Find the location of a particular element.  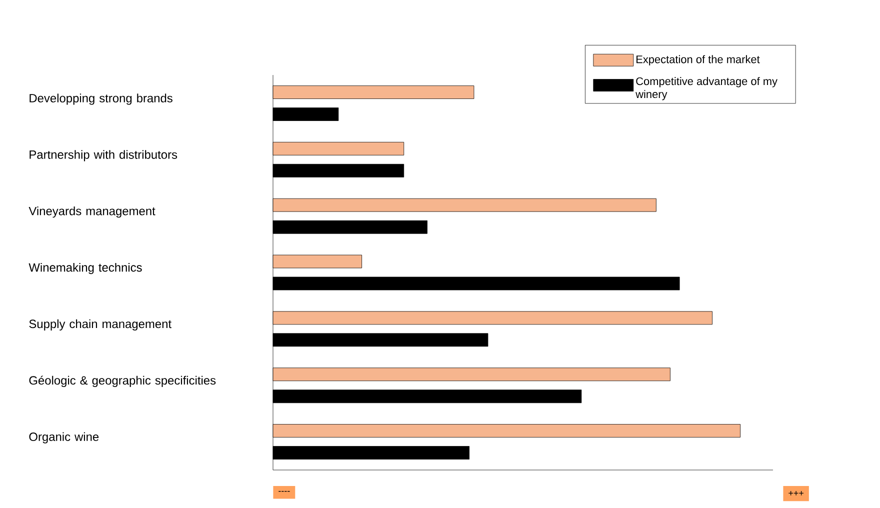

y-tick-label: Vineyards management is located at coordinates (92, 212).